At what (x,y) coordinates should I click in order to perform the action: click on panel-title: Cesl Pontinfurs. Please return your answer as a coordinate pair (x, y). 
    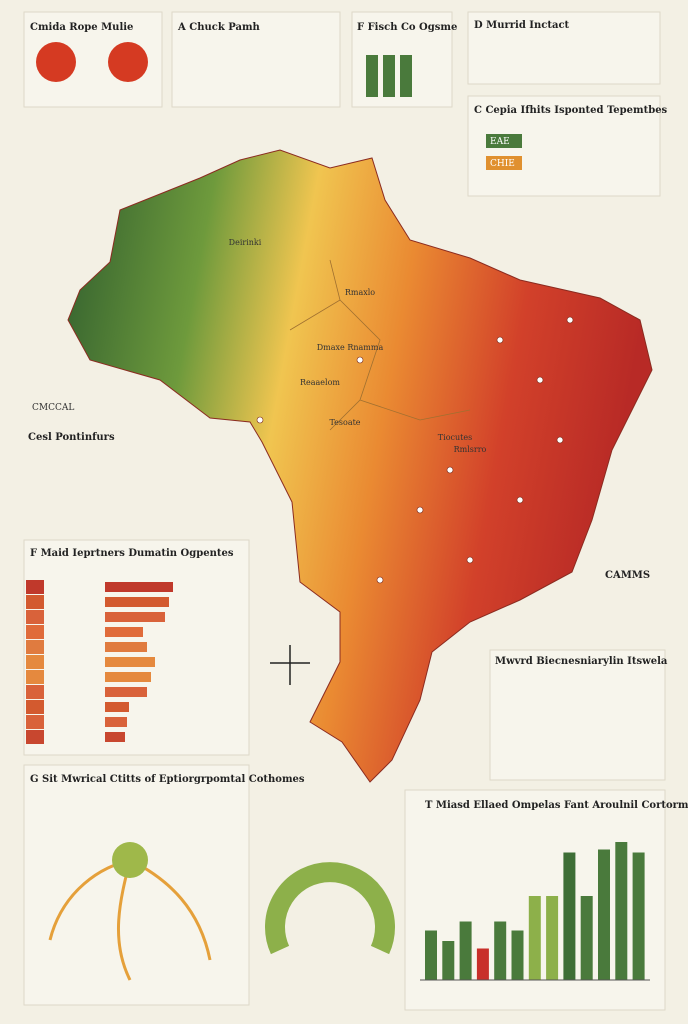
    Looking at the image, I should click on (71, 437).